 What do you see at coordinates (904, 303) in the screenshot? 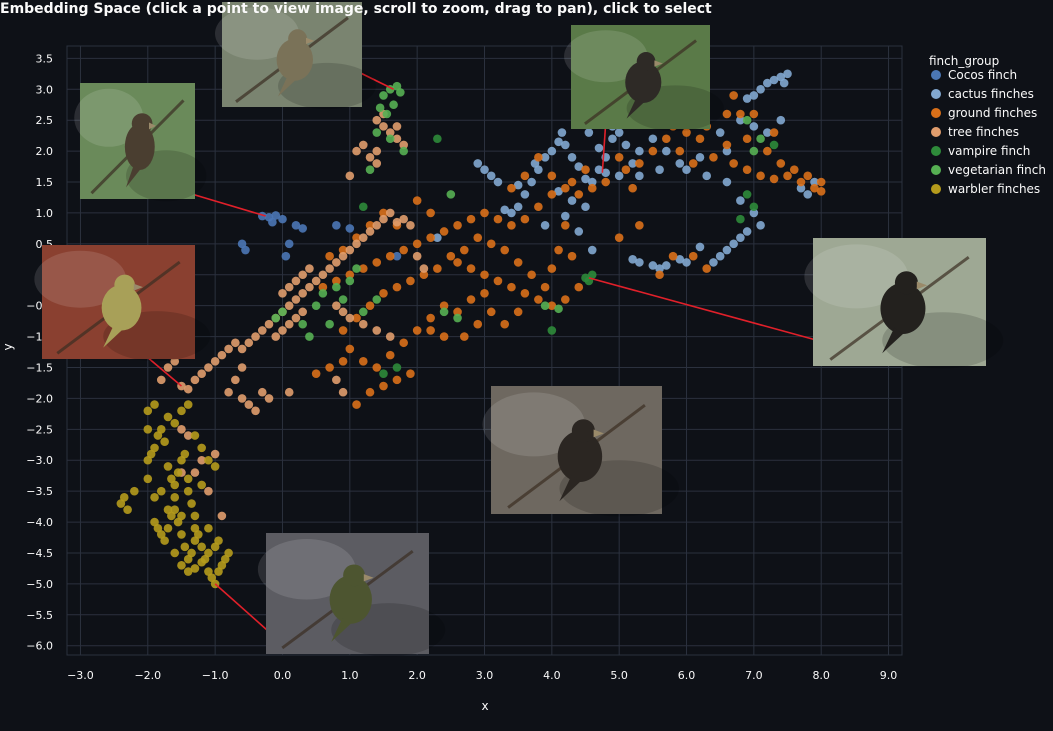
I see `bird-photo-vampire-finch` at bounding box center [904, 303].